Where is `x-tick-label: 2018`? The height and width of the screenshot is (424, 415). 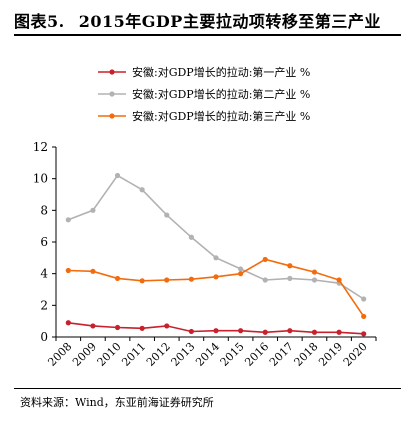
x-tick-label: 2018 is located at coordinates (306, 354).